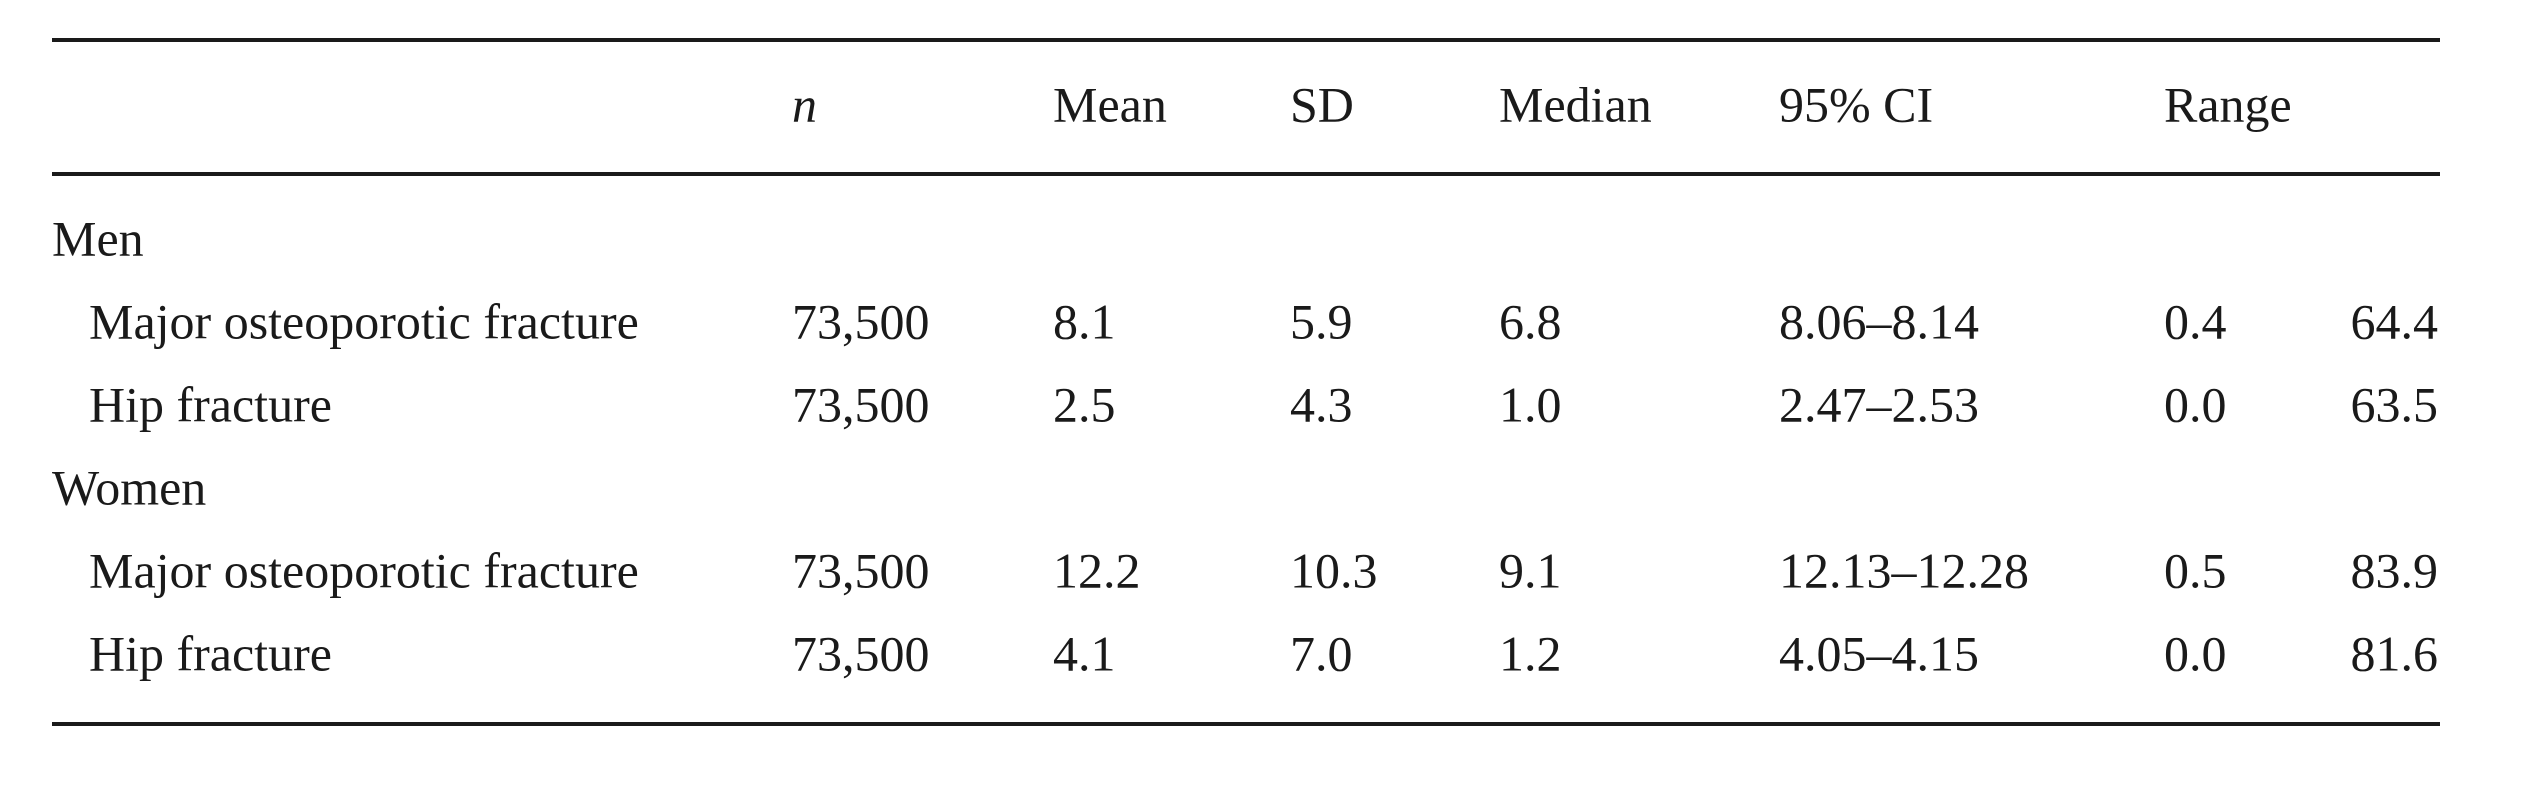  I want to click on cell: 8.1, so click(1084, 321).